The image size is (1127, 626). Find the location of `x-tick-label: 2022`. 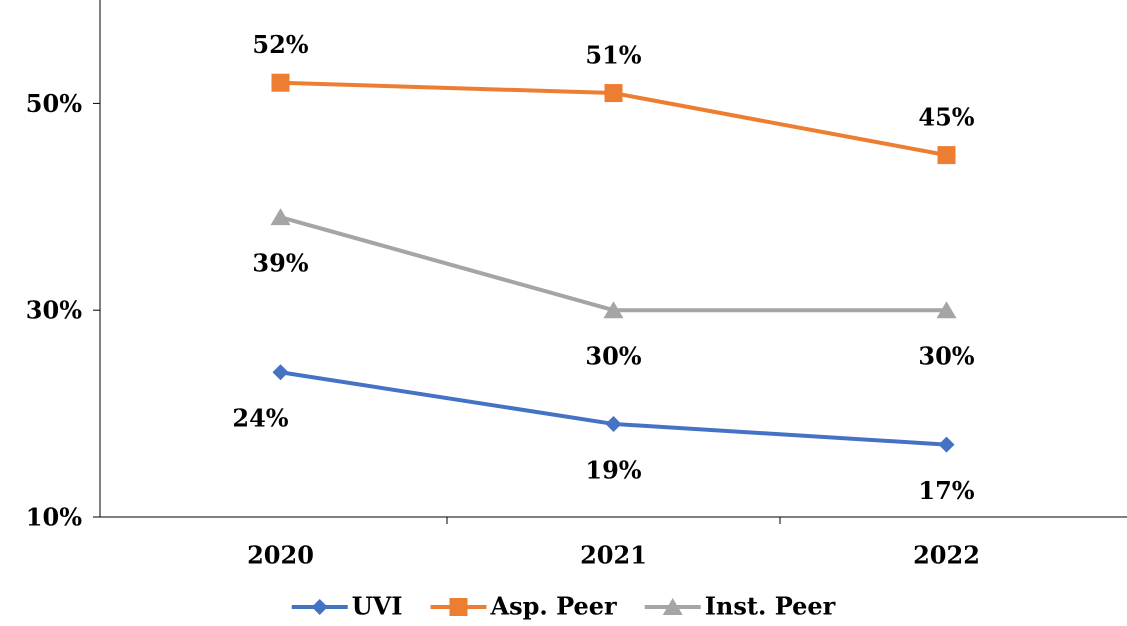

x-tick-label: 2022 is located at coordinates (946, 555).